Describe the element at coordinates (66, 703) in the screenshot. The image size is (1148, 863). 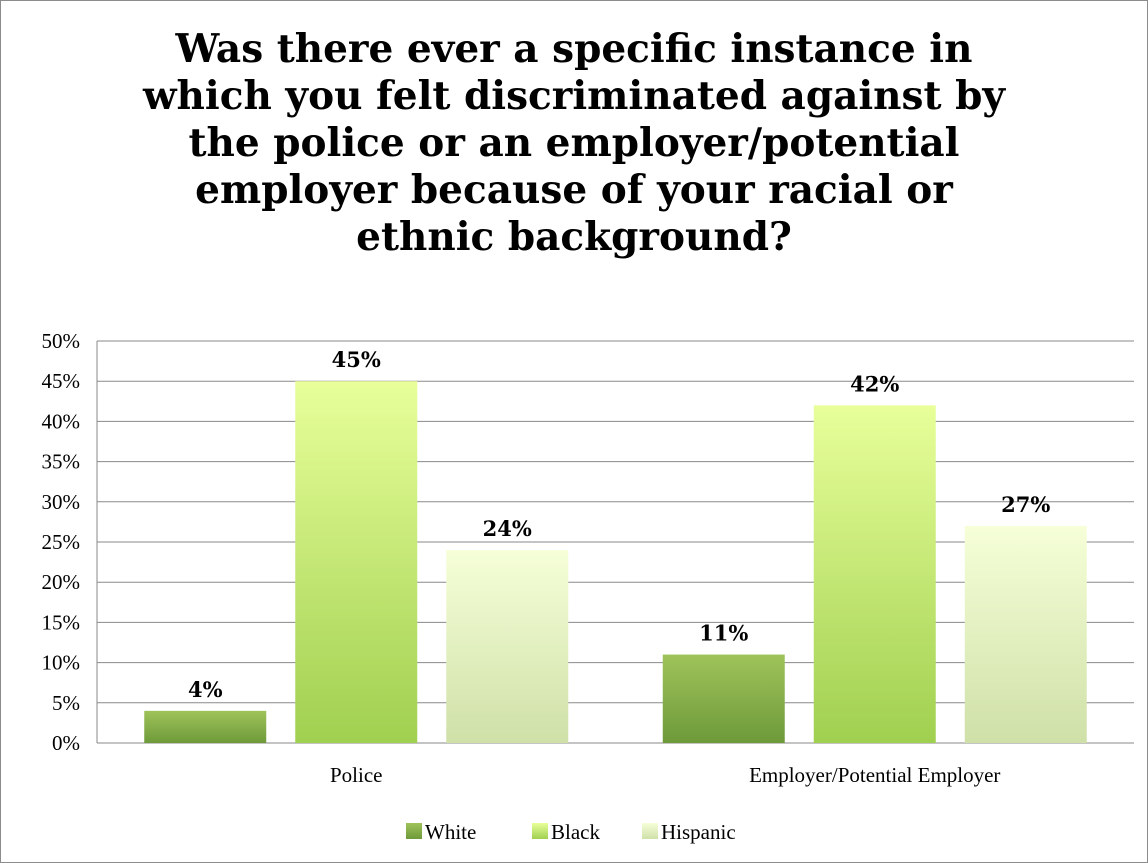
I see `y-tick-label: 5%` at that location.